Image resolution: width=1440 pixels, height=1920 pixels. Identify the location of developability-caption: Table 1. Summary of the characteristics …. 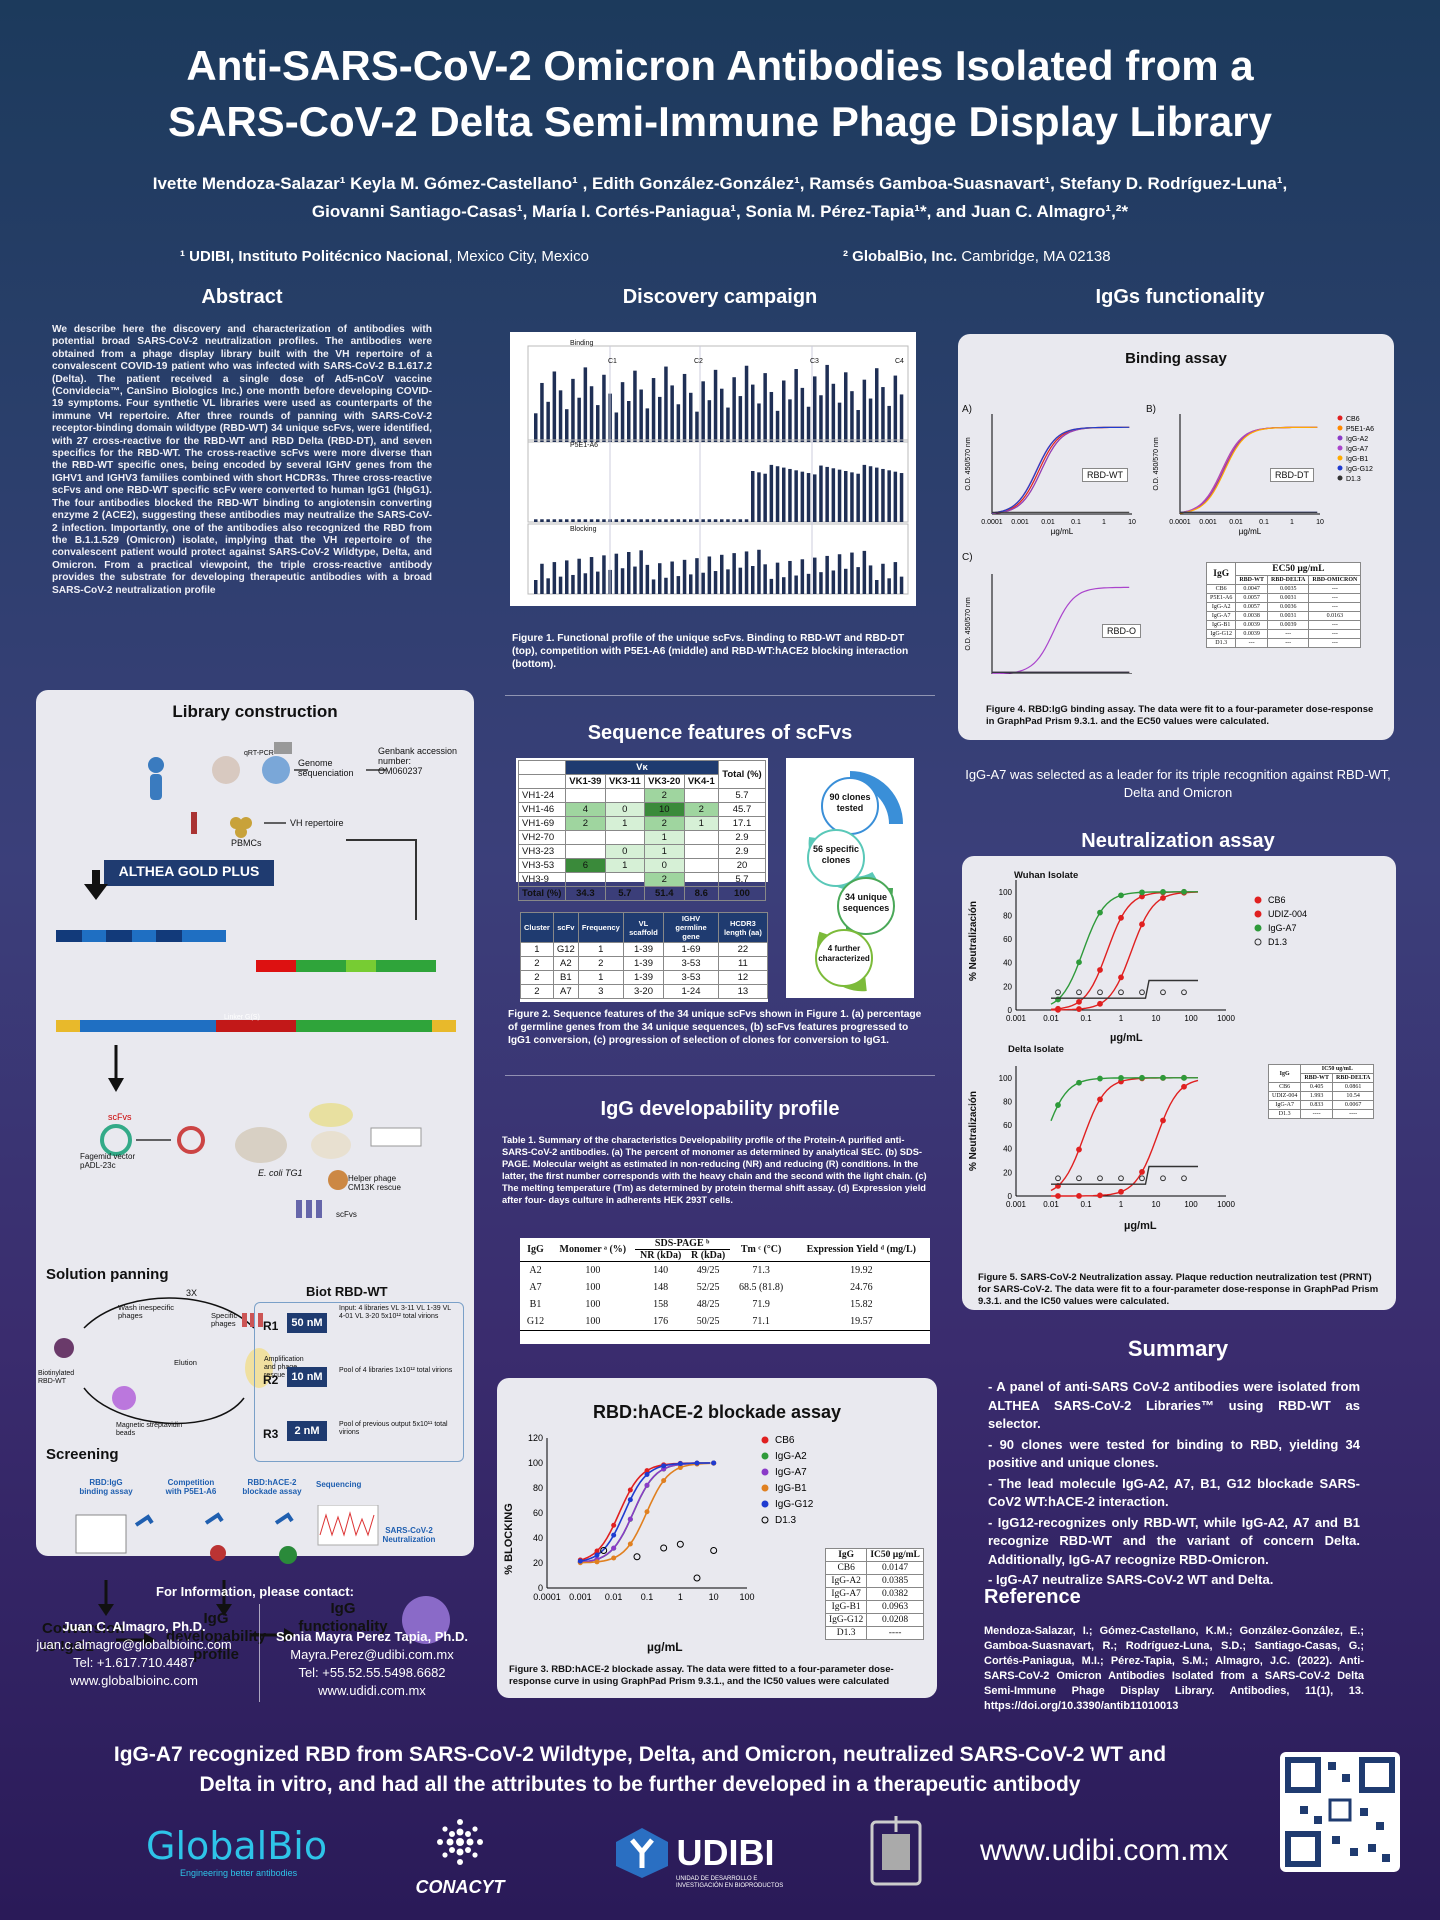
(714, 1170).